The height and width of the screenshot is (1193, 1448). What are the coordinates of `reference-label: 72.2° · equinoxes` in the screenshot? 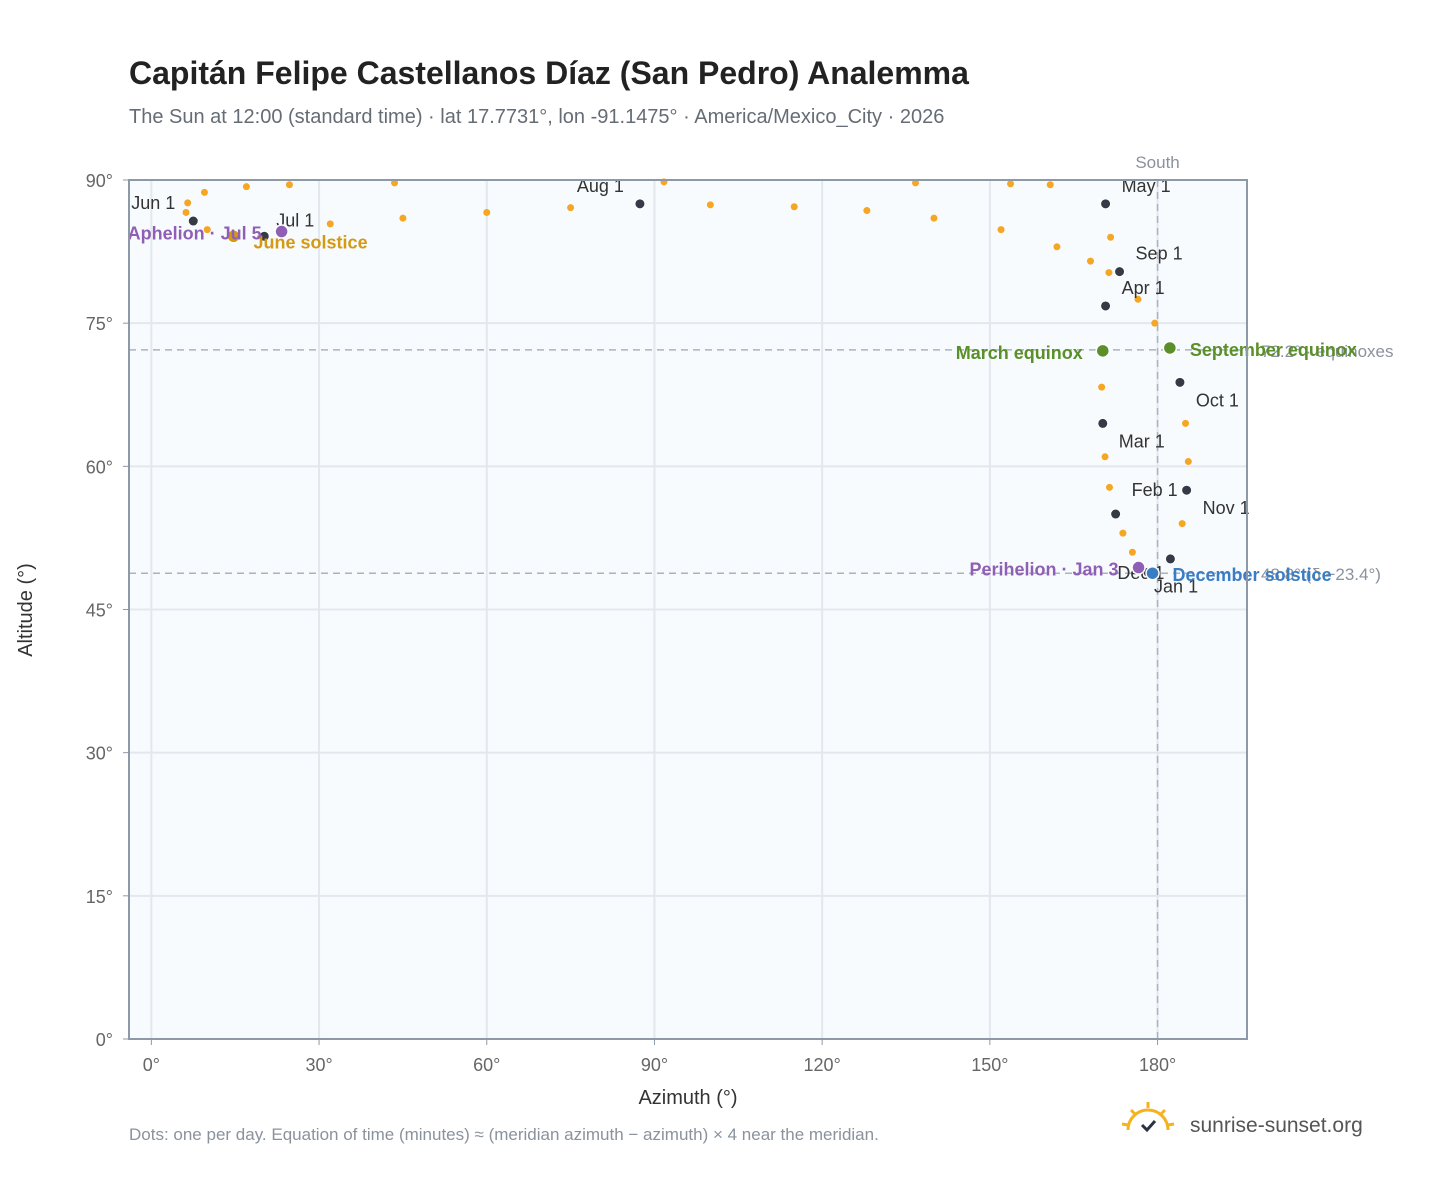 It's located at (1327, 351).